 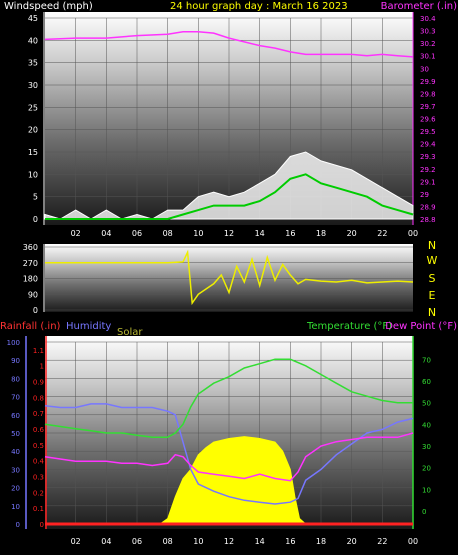 I want to click on humidity-series, so click(x=229, y=454).